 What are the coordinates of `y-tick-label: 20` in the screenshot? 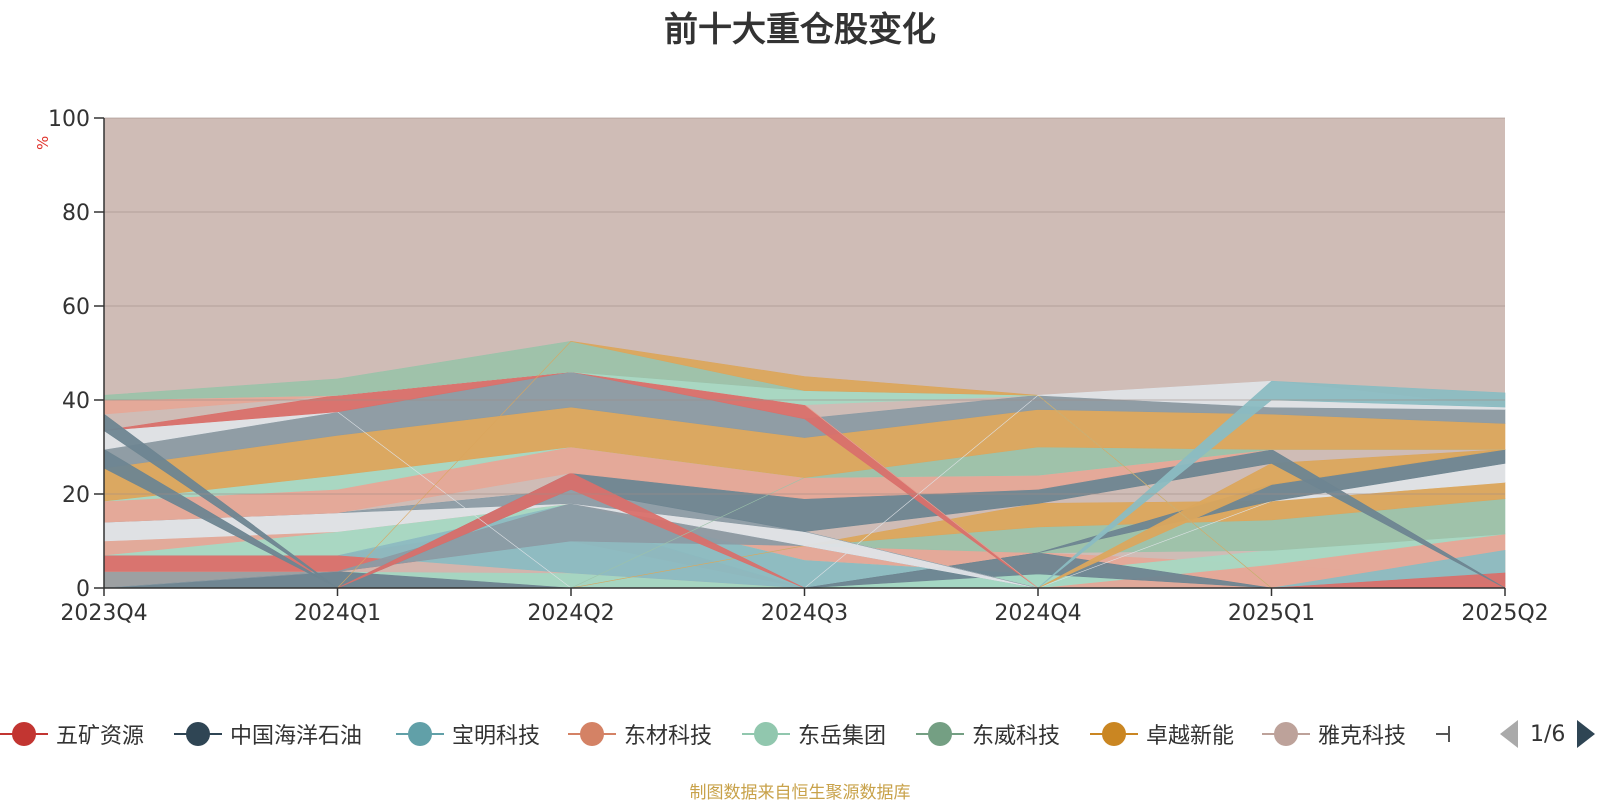 It's located at (76, 495).